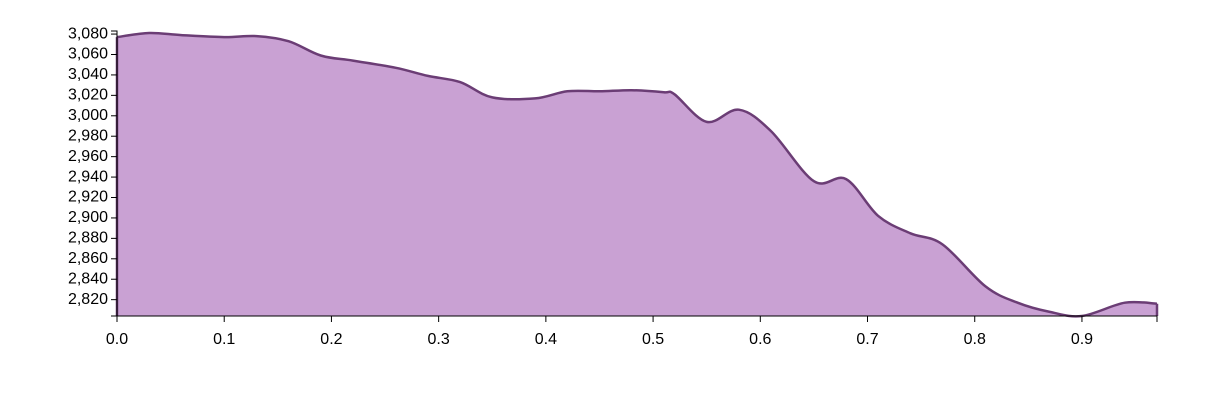 This screenshot has height=400, width=1216. Describe the element at coordinates (88, 217) in the screenshot. I see `y-tick-label: 2,900` at that location.